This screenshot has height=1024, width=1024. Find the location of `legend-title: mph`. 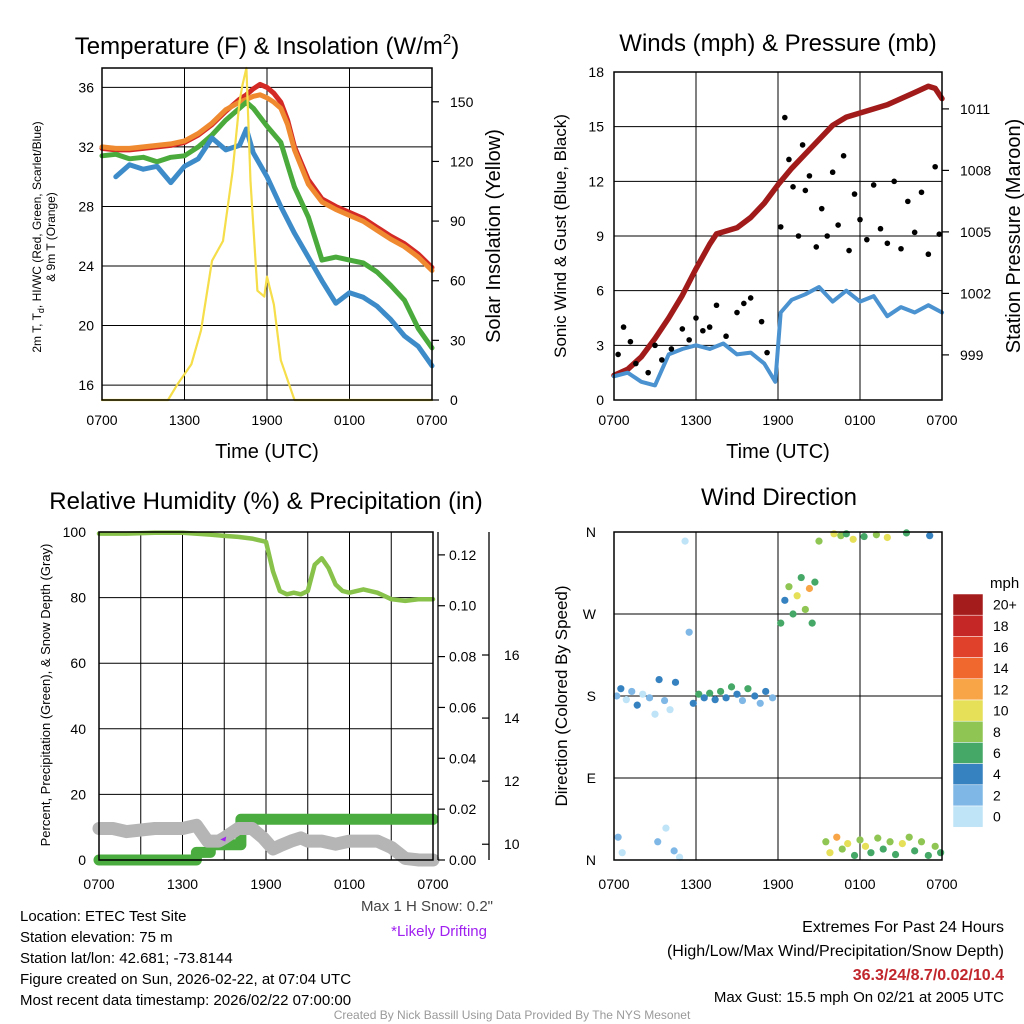

legend-title: mph is located at coordinates (1004, 583).